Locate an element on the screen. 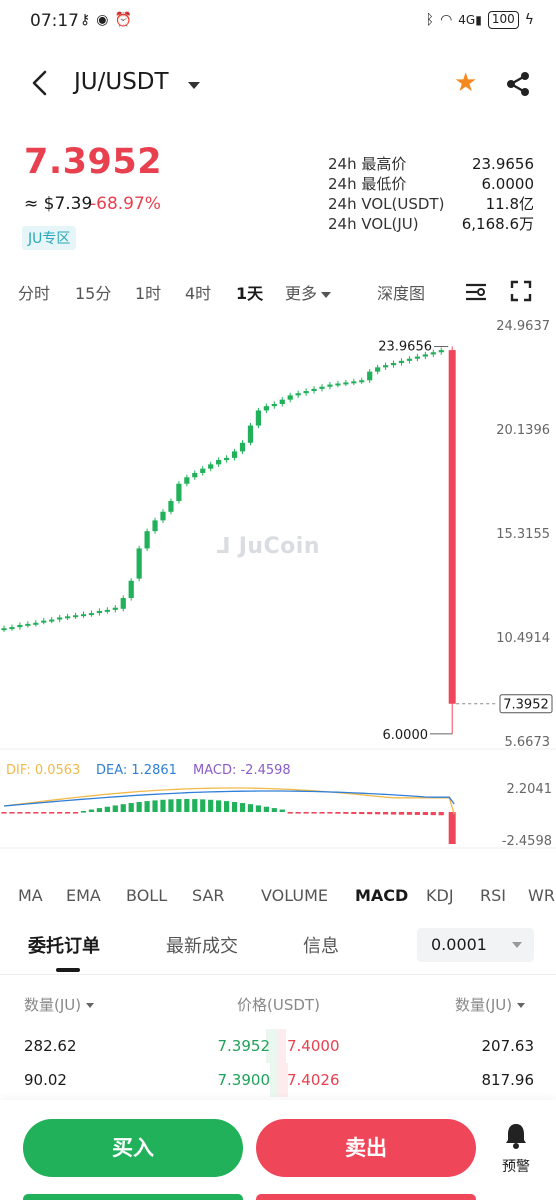 This screenshot has width=556, height=1200. header-bid-qty: 数量(JU) is located at coordinates (59, 1004).